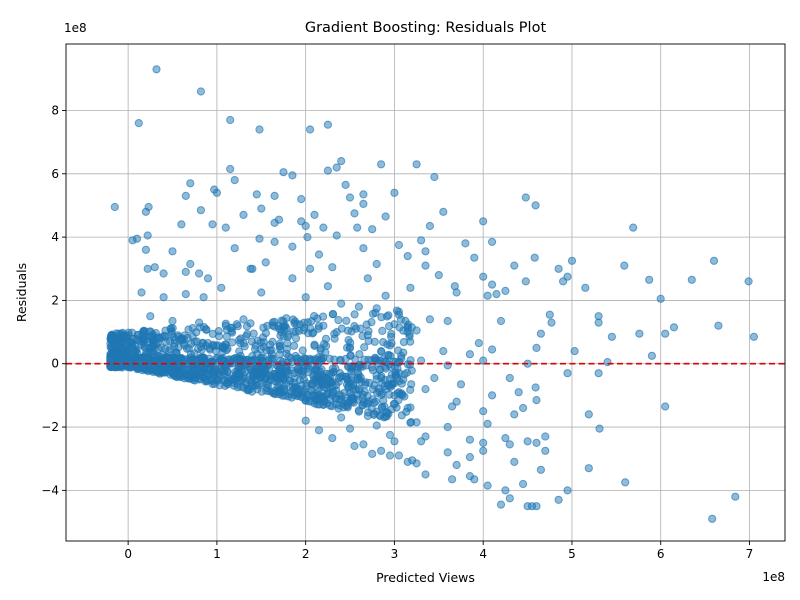  I want to click on x-tick-label: 6, so click(661, 554).